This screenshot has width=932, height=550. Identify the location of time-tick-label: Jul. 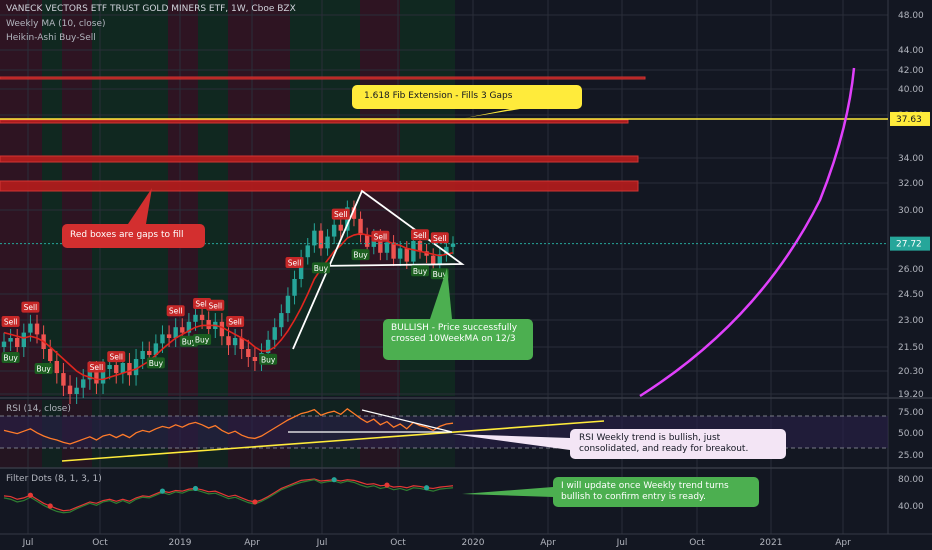
(28, 543).